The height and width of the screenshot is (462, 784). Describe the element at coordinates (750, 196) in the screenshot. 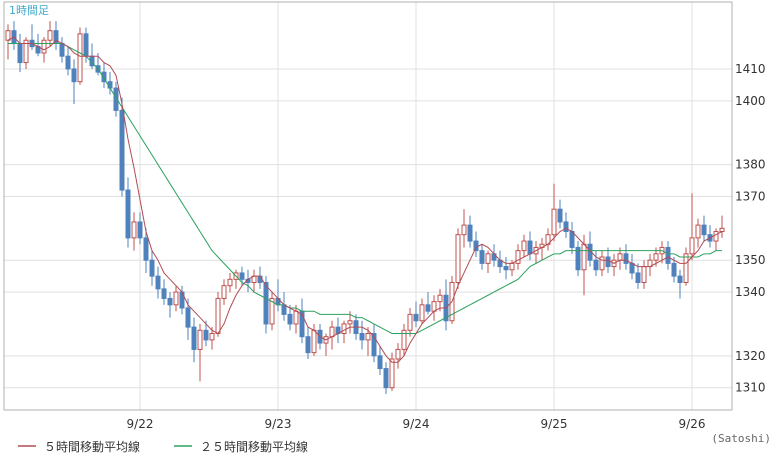

I see `y-tick-label: 1370` at that location.